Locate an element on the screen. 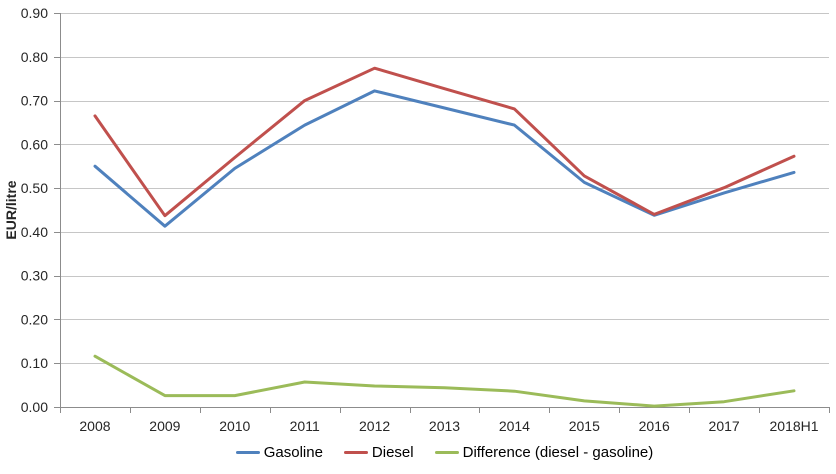 This screenshot has height=474, width=836. y-tick-label: 0.60 is located at coordinates (34, 144).